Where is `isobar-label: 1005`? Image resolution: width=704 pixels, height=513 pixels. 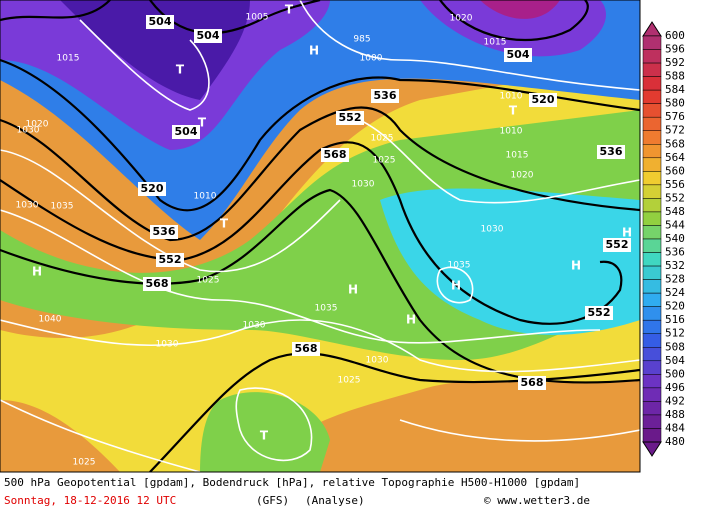
isobar-label: 1005 is located at coordinates (257, 18).